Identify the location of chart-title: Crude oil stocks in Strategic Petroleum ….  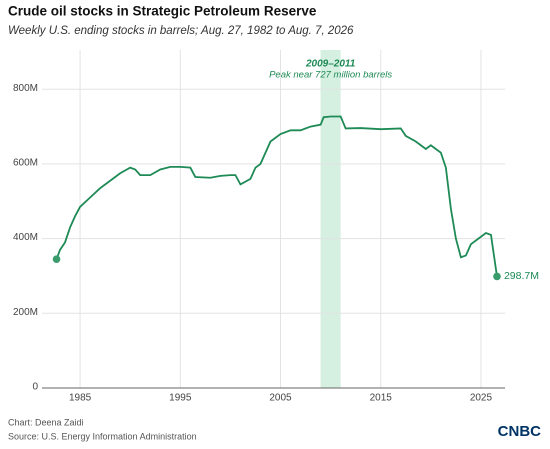
(162, 11).